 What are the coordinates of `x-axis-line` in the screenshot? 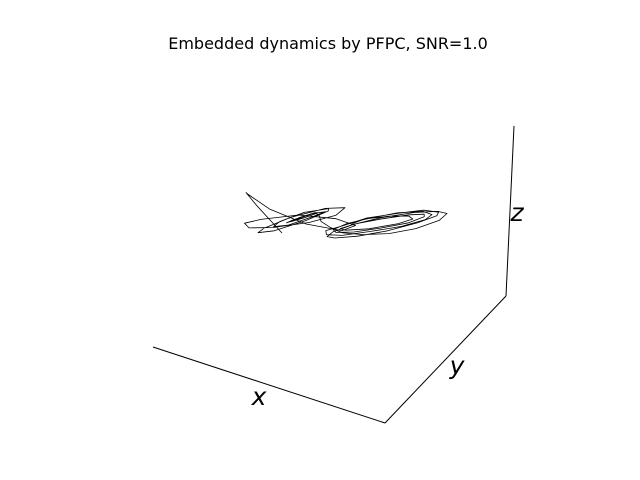 It's located at (269, 385).